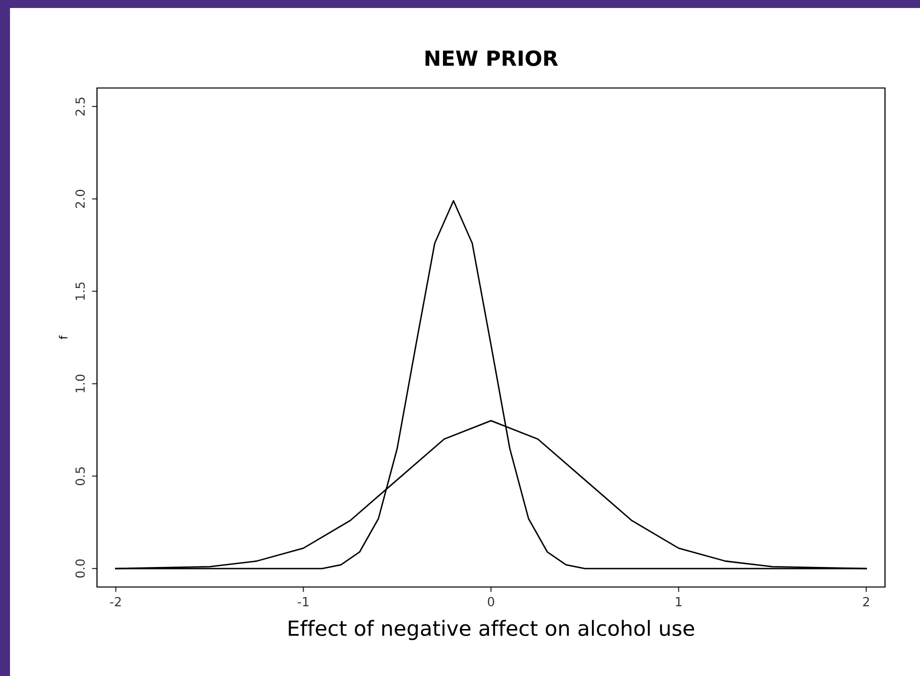  What do you see at coordinates (80, 199) in the screenshot?
I see `y-tick-label: 2.0` at bounding box center [80, 199].